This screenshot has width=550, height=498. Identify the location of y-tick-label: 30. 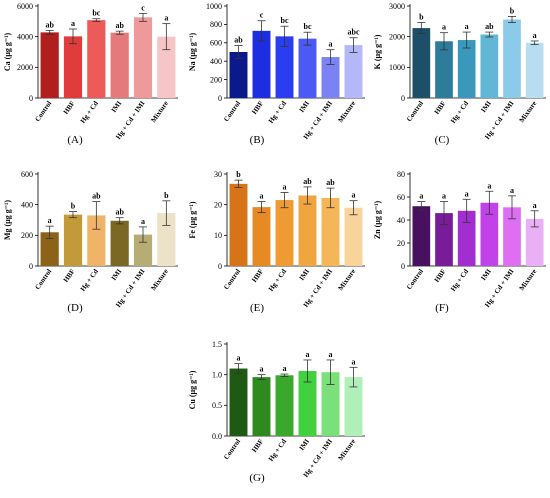
(218, 174).